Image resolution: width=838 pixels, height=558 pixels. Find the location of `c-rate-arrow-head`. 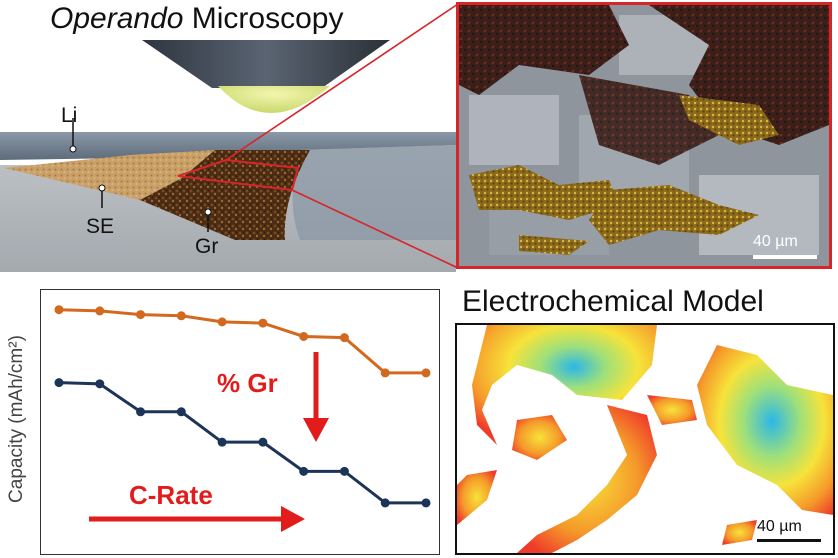

c-rate-arrow-head is located at coordinates (293, 519).